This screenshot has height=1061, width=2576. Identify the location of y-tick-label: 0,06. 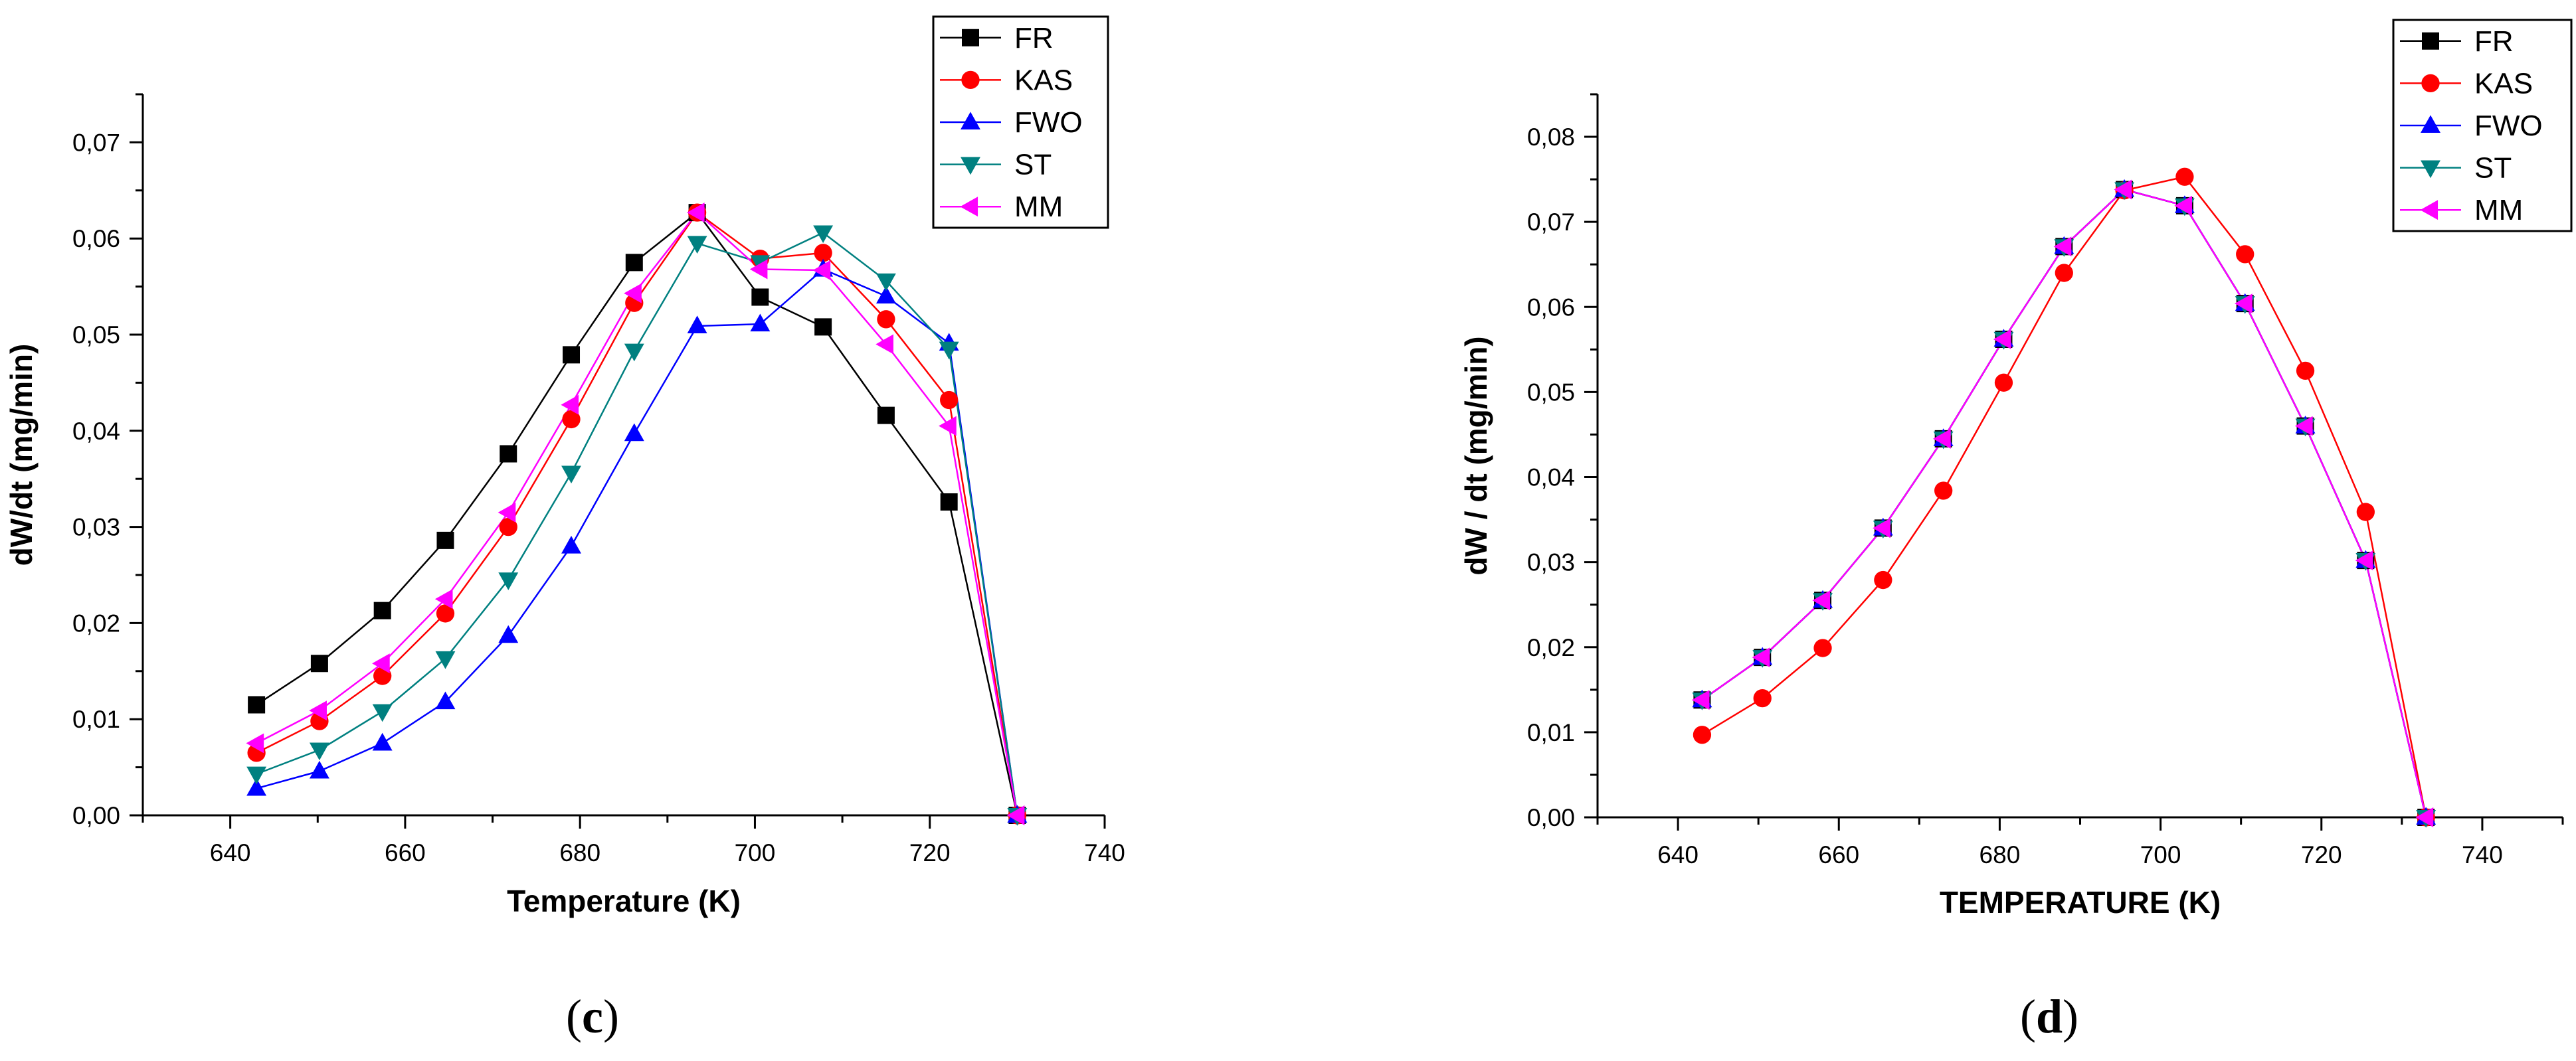
(1551, 307).